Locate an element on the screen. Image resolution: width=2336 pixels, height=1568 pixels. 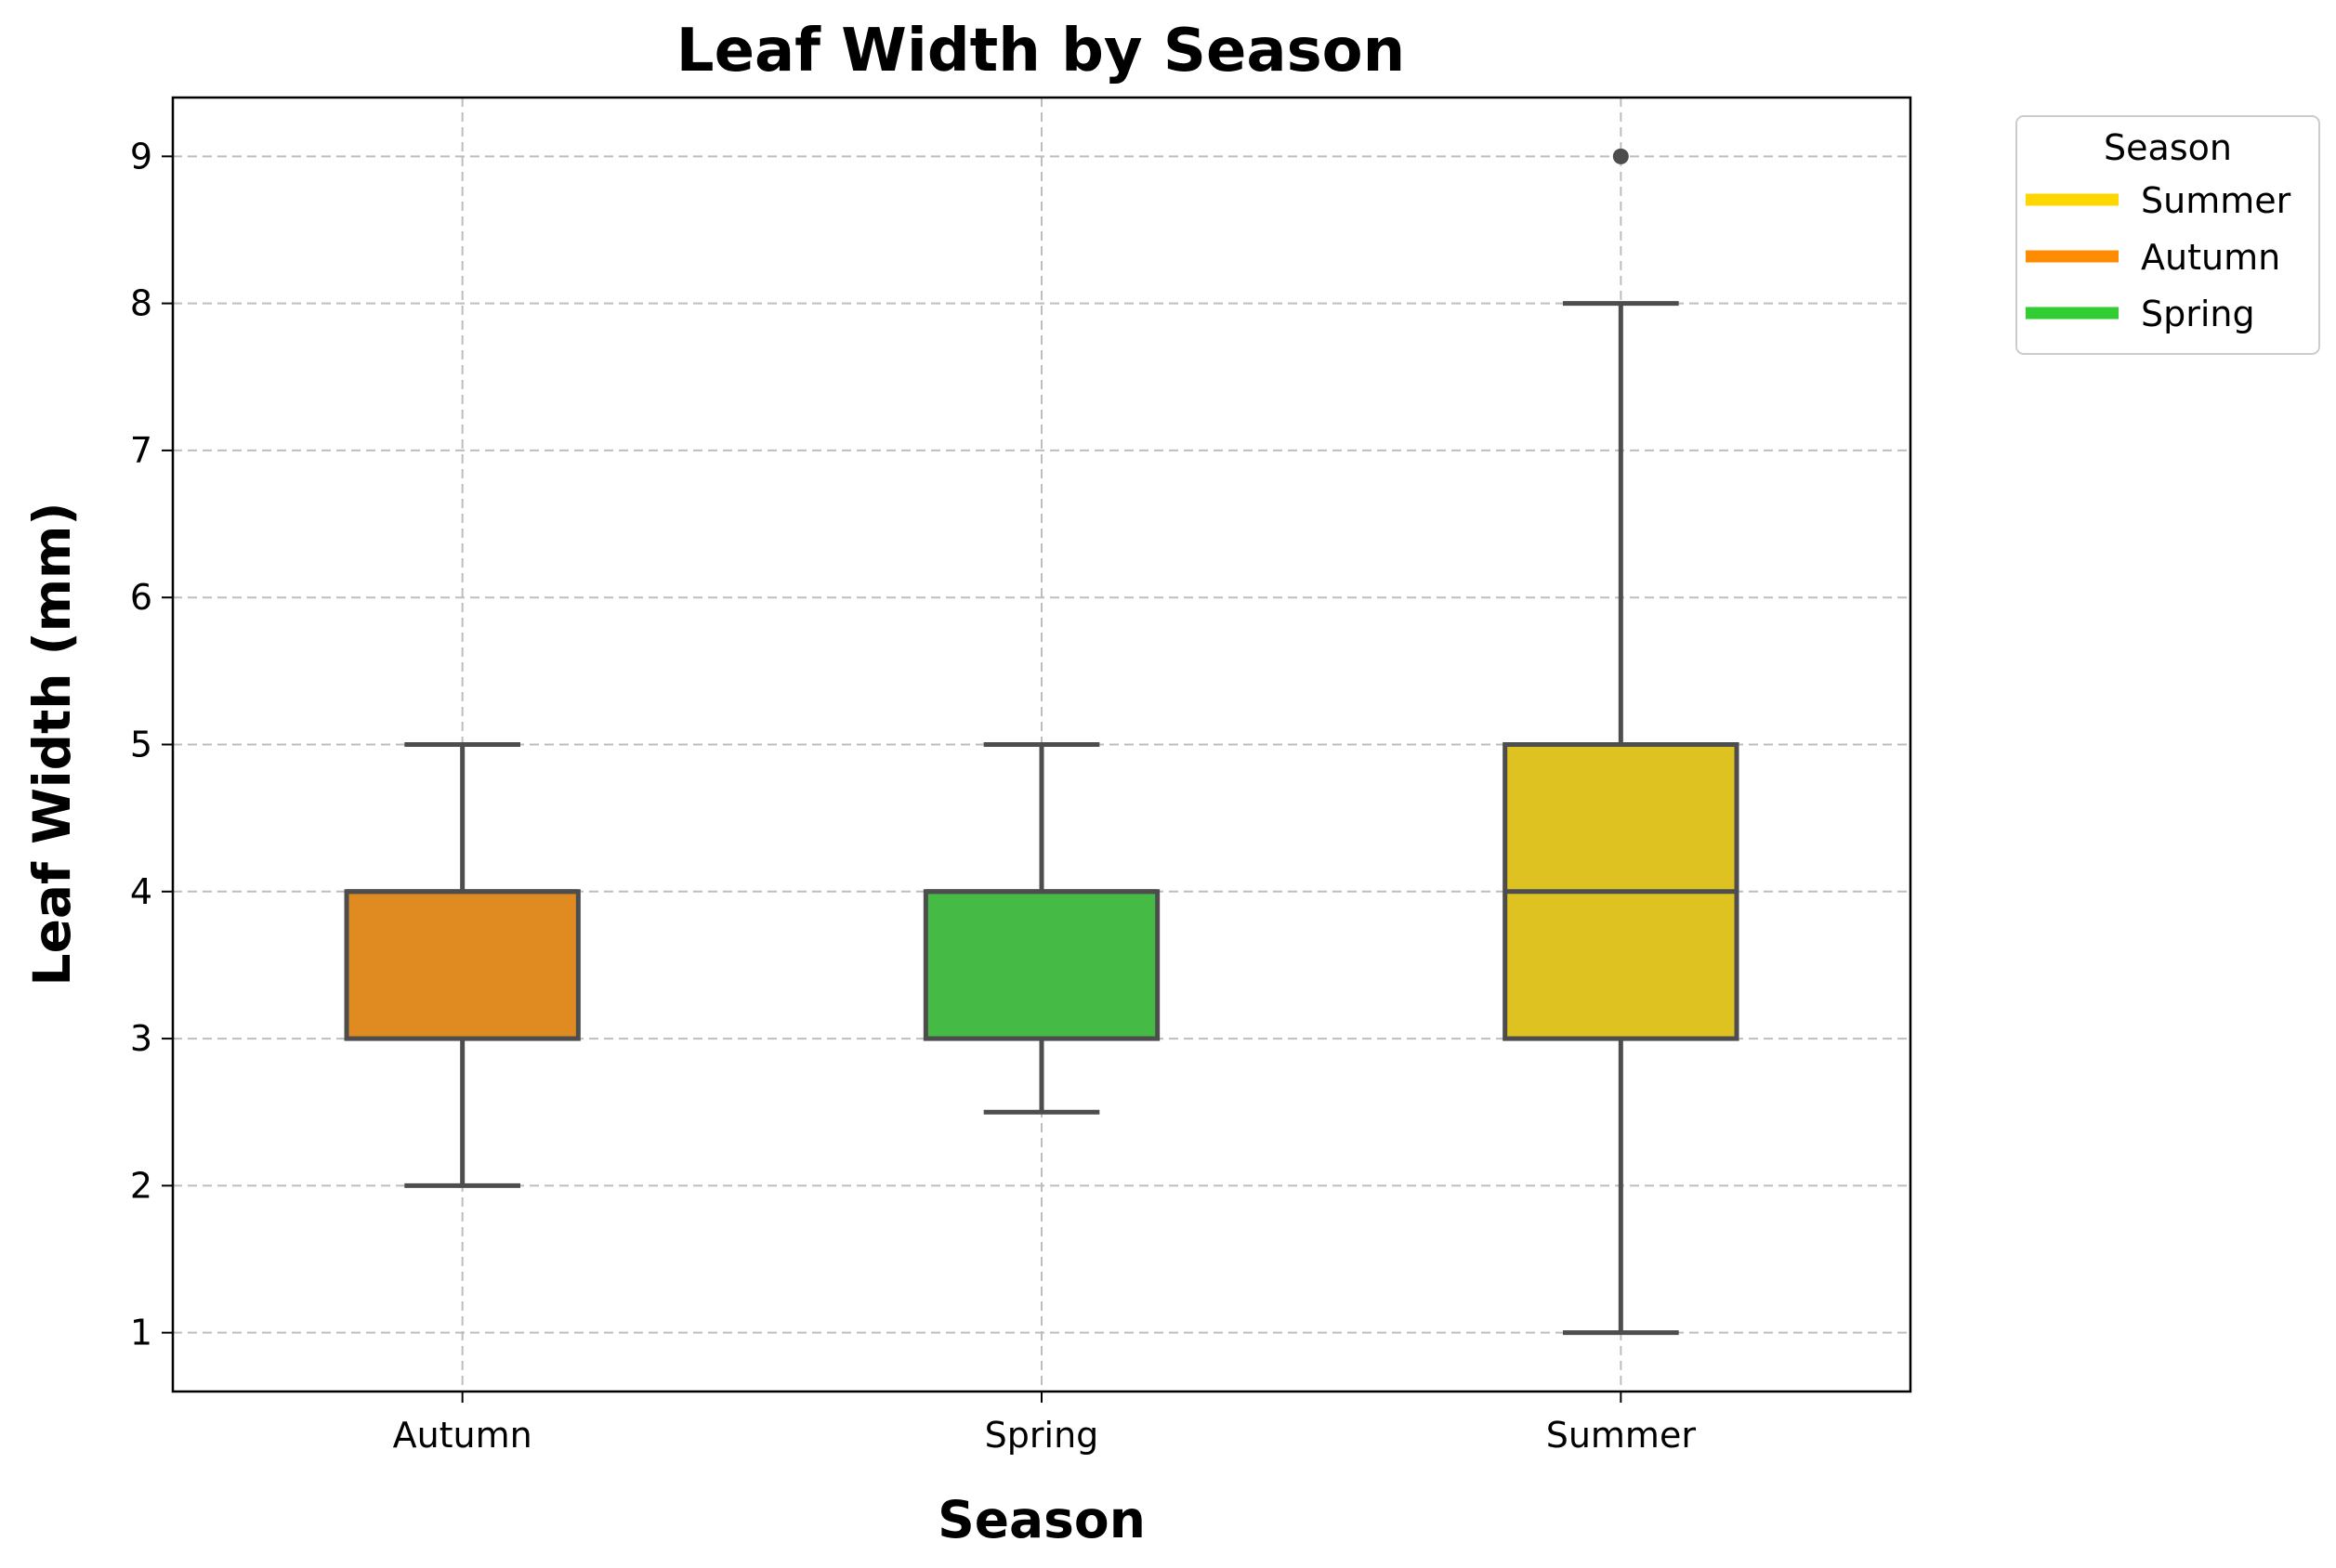
legend-item-spring: Spring is located at coordinates (2141, 314).